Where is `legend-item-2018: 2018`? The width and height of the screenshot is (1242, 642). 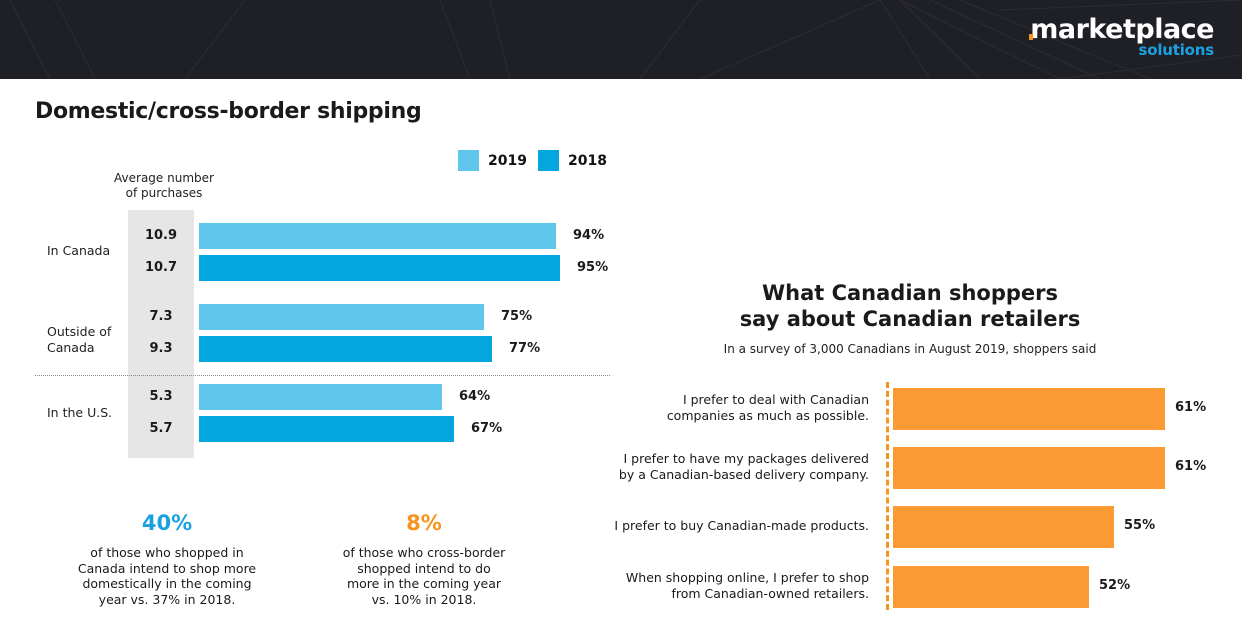
legend-item-2018: 2018 is located at coordinates (572, 160).